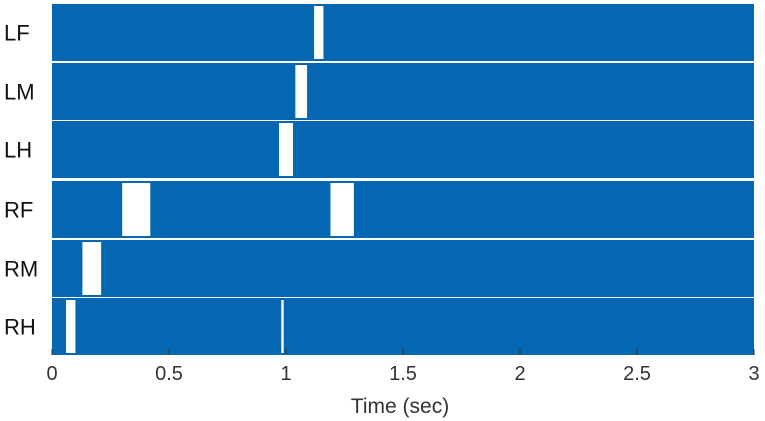 This screenshot has width=765, height=421. What do you see at coordinates (20, 327) in the screenshot?
I see `row-label-rh: RH` at bounding box center [20, 327].